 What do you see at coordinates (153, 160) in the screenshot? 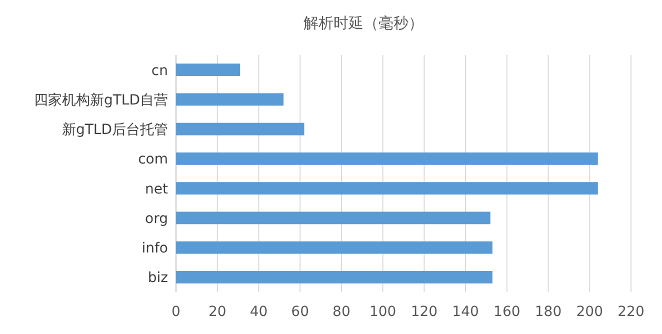
I see `y-tick-label: com` at bounding box center [153, 160].